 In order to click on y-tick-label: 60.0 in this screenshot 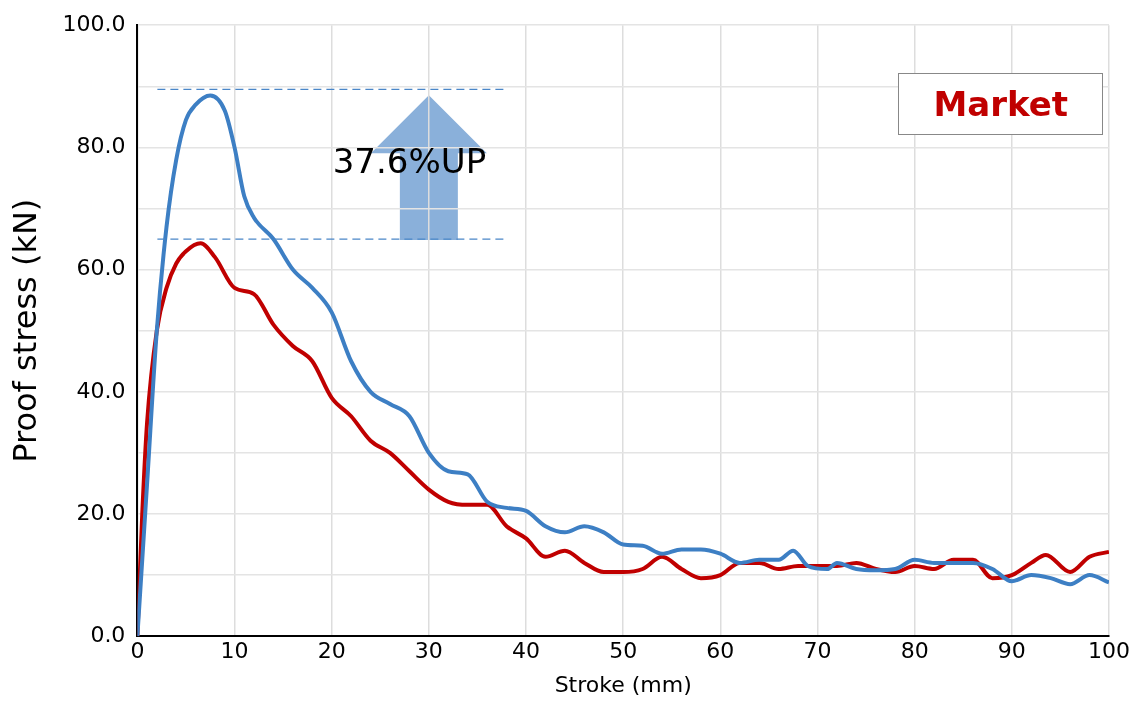, I will do `click(101, 268)`.